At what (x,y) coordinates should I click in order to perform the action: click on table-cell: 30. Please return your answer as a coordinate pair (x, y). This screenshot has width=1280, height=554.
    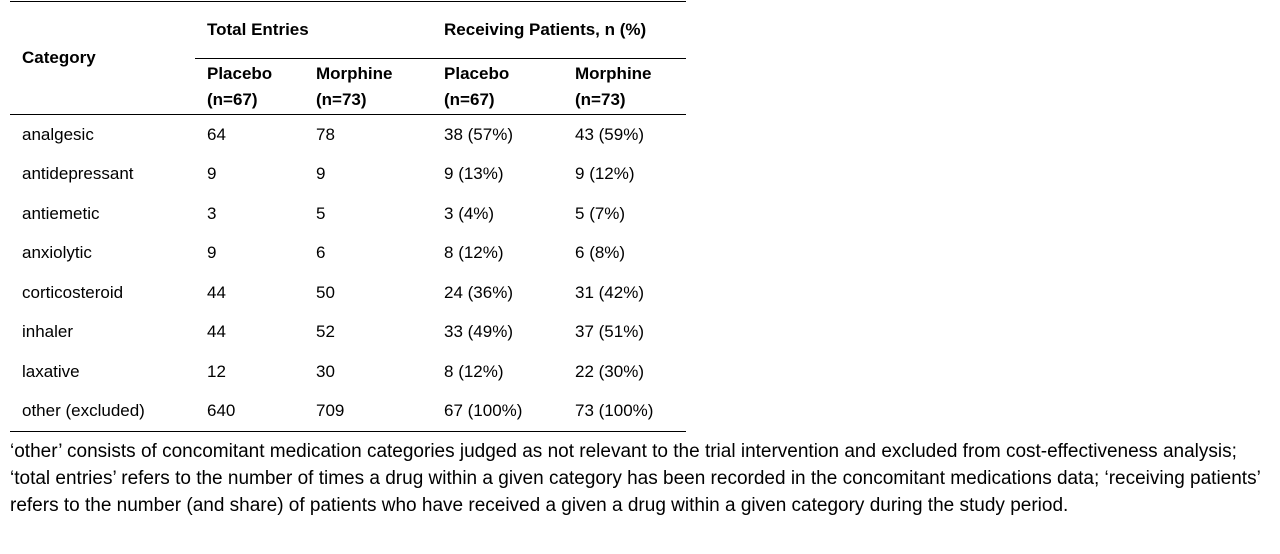
    Looking at the image, I should click on (325, 371).